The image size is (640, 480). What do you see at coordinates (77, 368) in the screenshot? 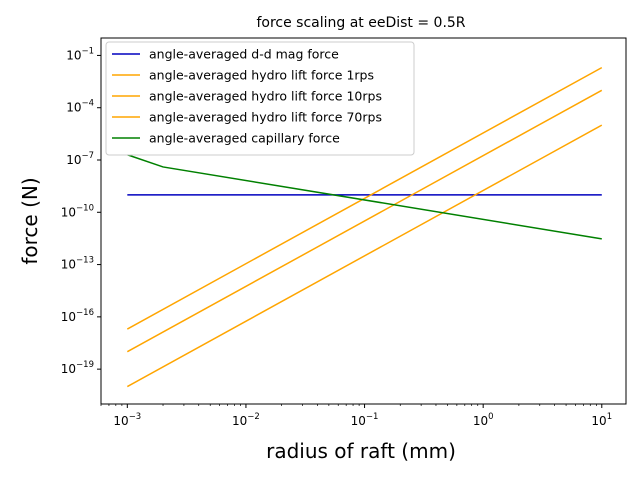
I see `y-tick-label: 10⁻¹⁹` at bounding box center [77, 368].